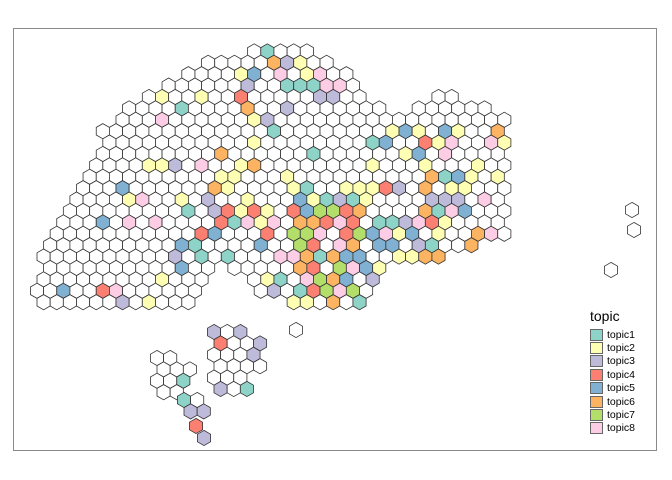 Image resolution: width=672 pixels, height=480 pixels. What do you see at coordinates (621, 428) in the screenshot?
I see `legend-label-topic8: topic8` at bounding box center [621, 428].